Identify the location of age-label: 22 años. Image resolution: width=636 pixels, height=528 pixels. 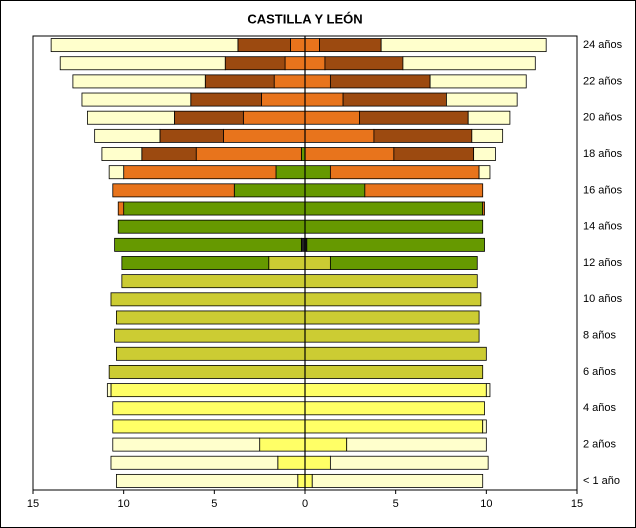
(603, 81).